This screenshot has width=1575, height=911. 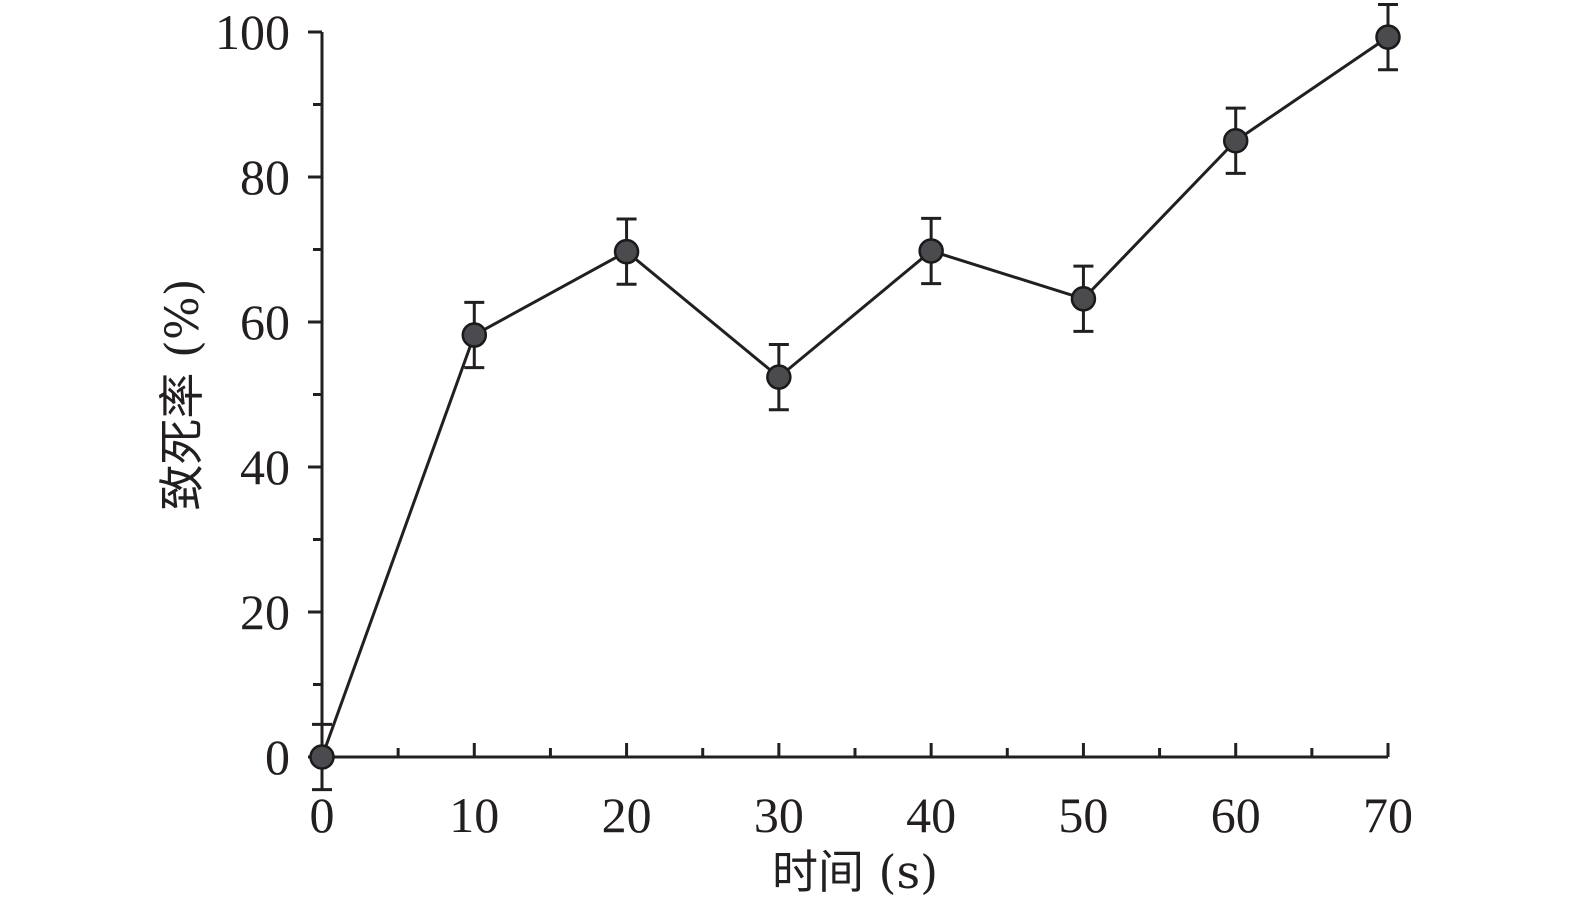 What do you see at coordinates (1083, 815) in the screenshot?
I see `x-tick-label: 50` at bounding box center [1083, 815].